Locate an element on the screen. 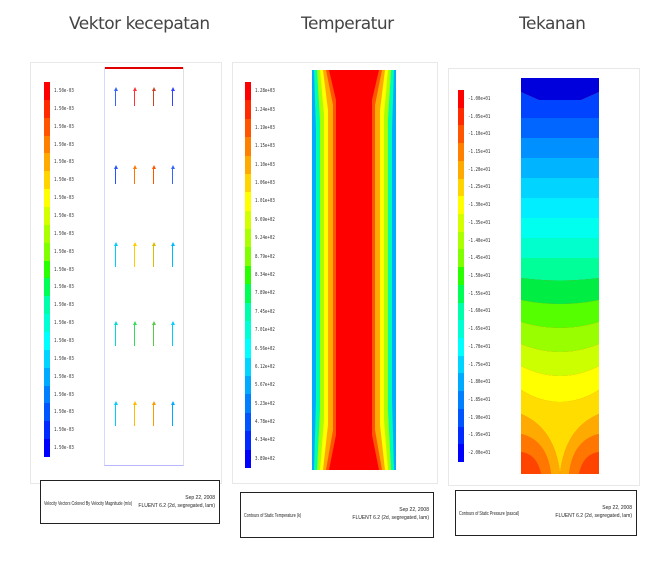  temperature-version: FLUENT 6.2 (2d, segregated, lam) is located at coordinates (390, 518).